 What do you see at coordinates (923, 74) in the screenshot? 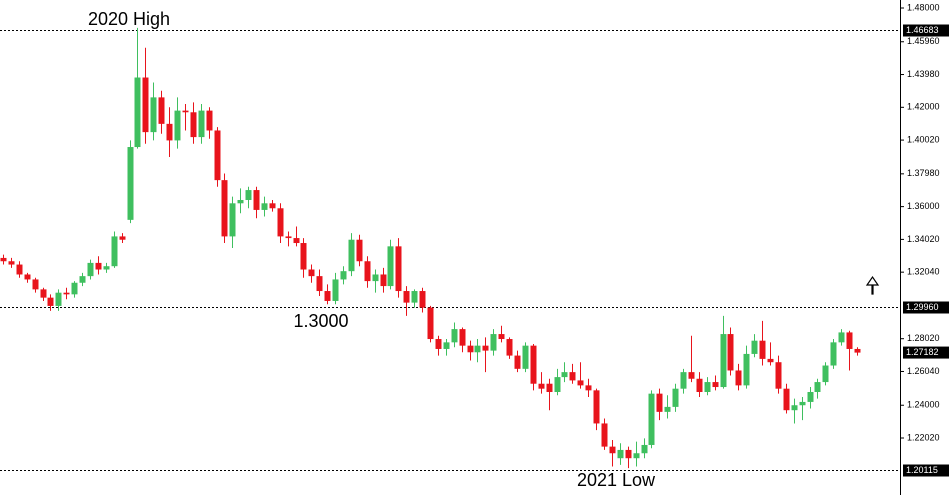
I see `y-tick-label: 1.43980` at bounding box center [923, 74].